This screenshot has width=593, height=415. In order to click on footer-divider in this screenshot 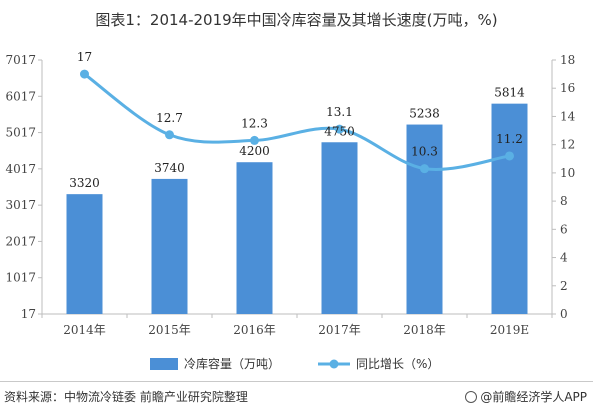, I will do `click(296, 381)`.